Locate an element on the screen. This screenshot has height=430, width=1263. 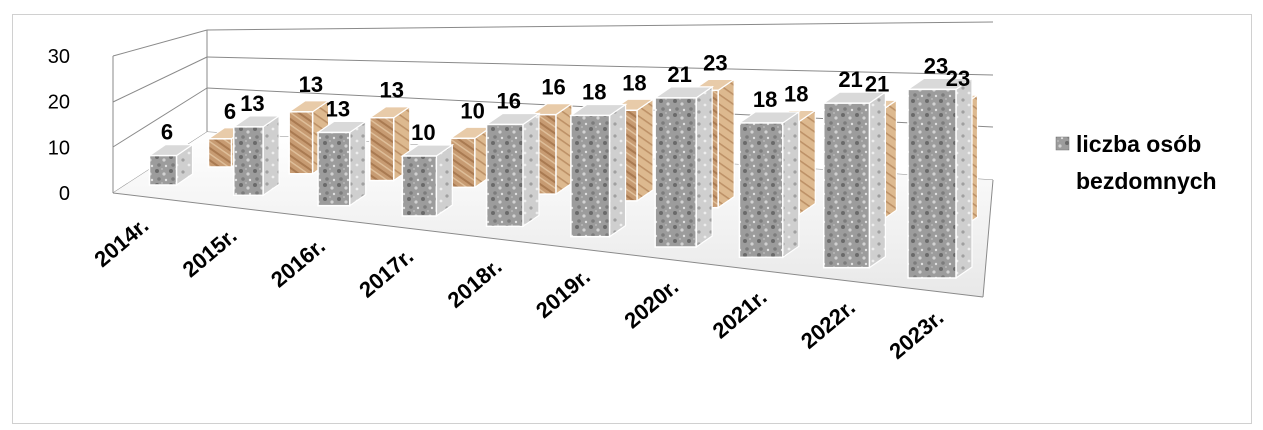
data-label-series-1: 6 is located at coordinates (167, 132).